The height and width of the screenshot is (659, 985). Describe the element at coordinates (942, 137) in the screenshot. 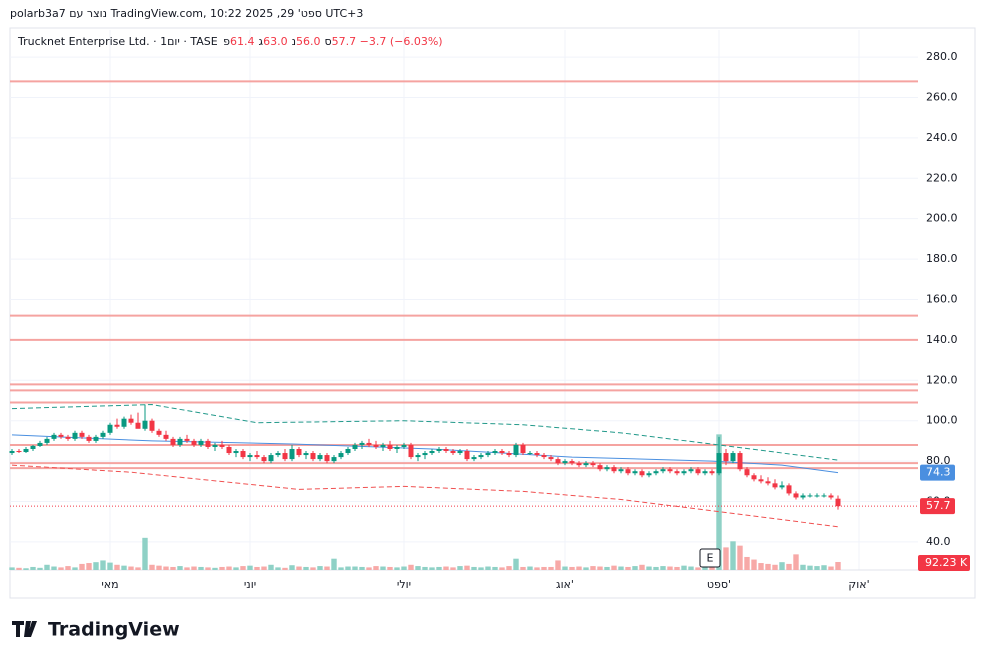

I see `y-tick-label: 240.0` at that location.